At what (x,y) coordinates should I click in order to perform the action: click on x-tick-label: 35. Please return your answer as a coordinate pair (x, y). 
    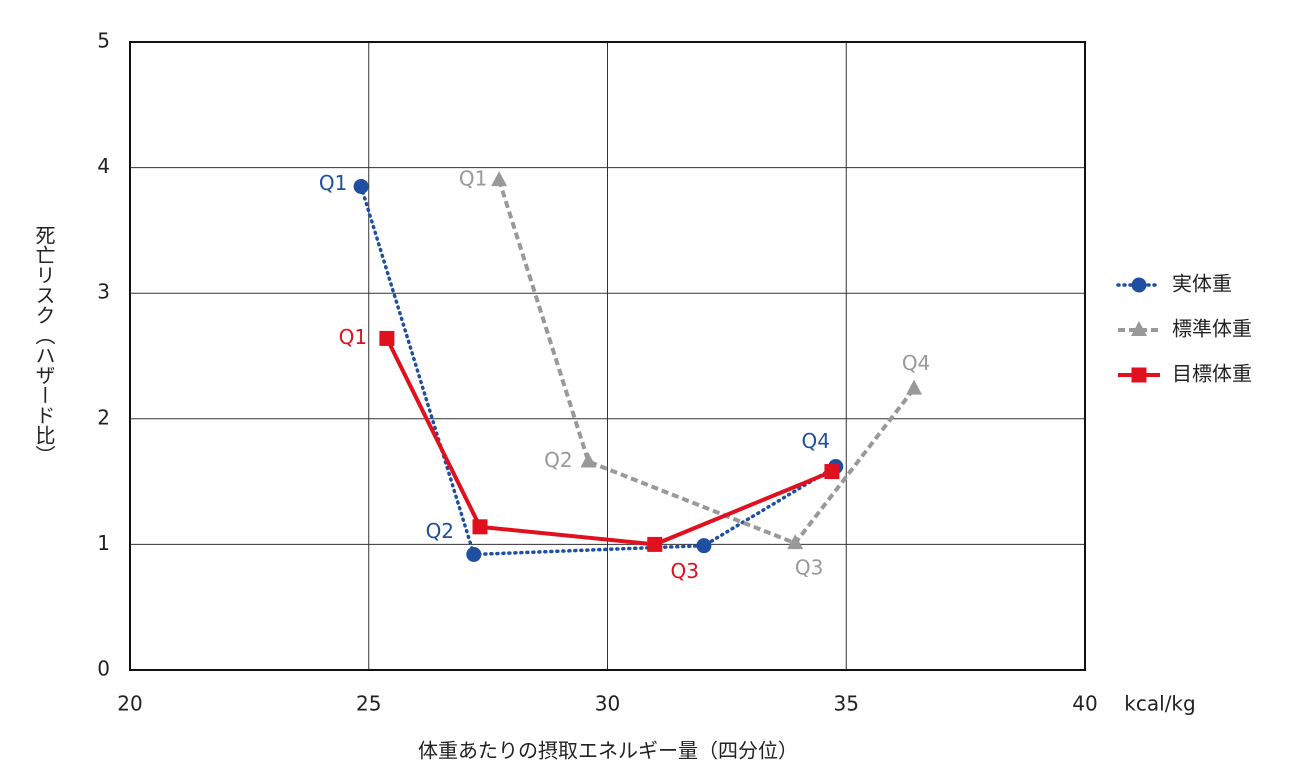
    Looking at the image, I should click on (846, 704).